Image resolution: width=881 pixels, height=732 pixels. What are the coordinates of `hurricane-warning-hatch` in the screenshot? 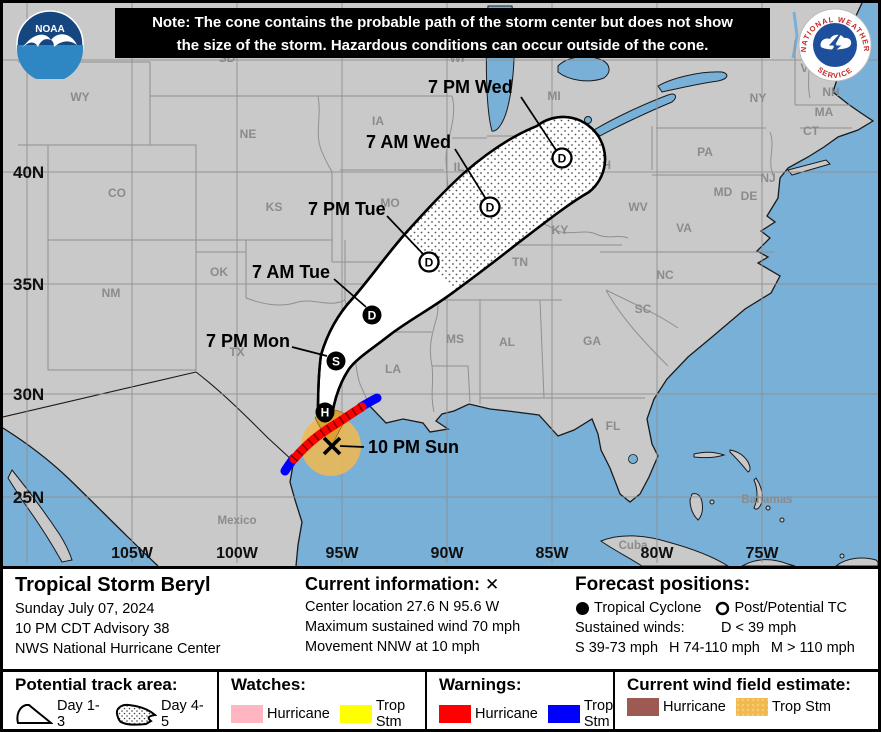 It's located at (327, 432).